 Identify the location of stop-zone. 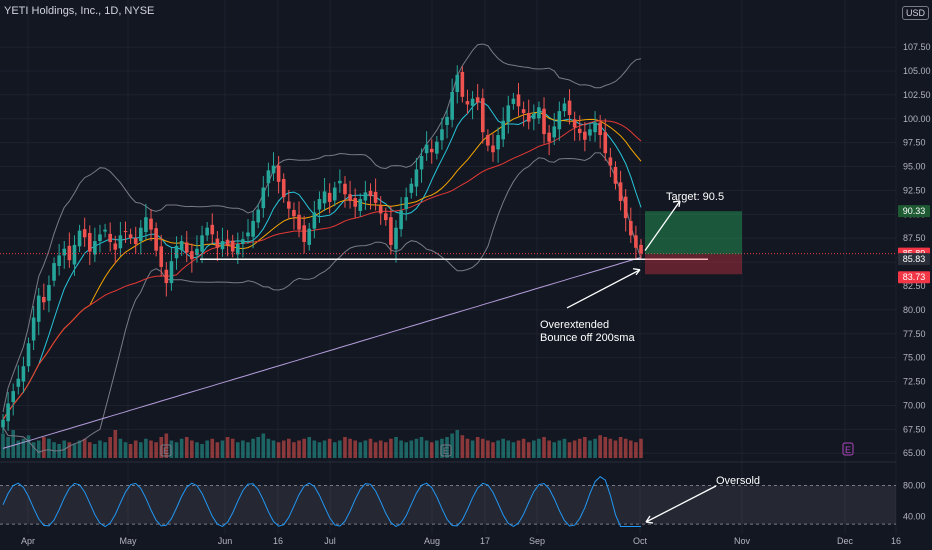
(693, 264).